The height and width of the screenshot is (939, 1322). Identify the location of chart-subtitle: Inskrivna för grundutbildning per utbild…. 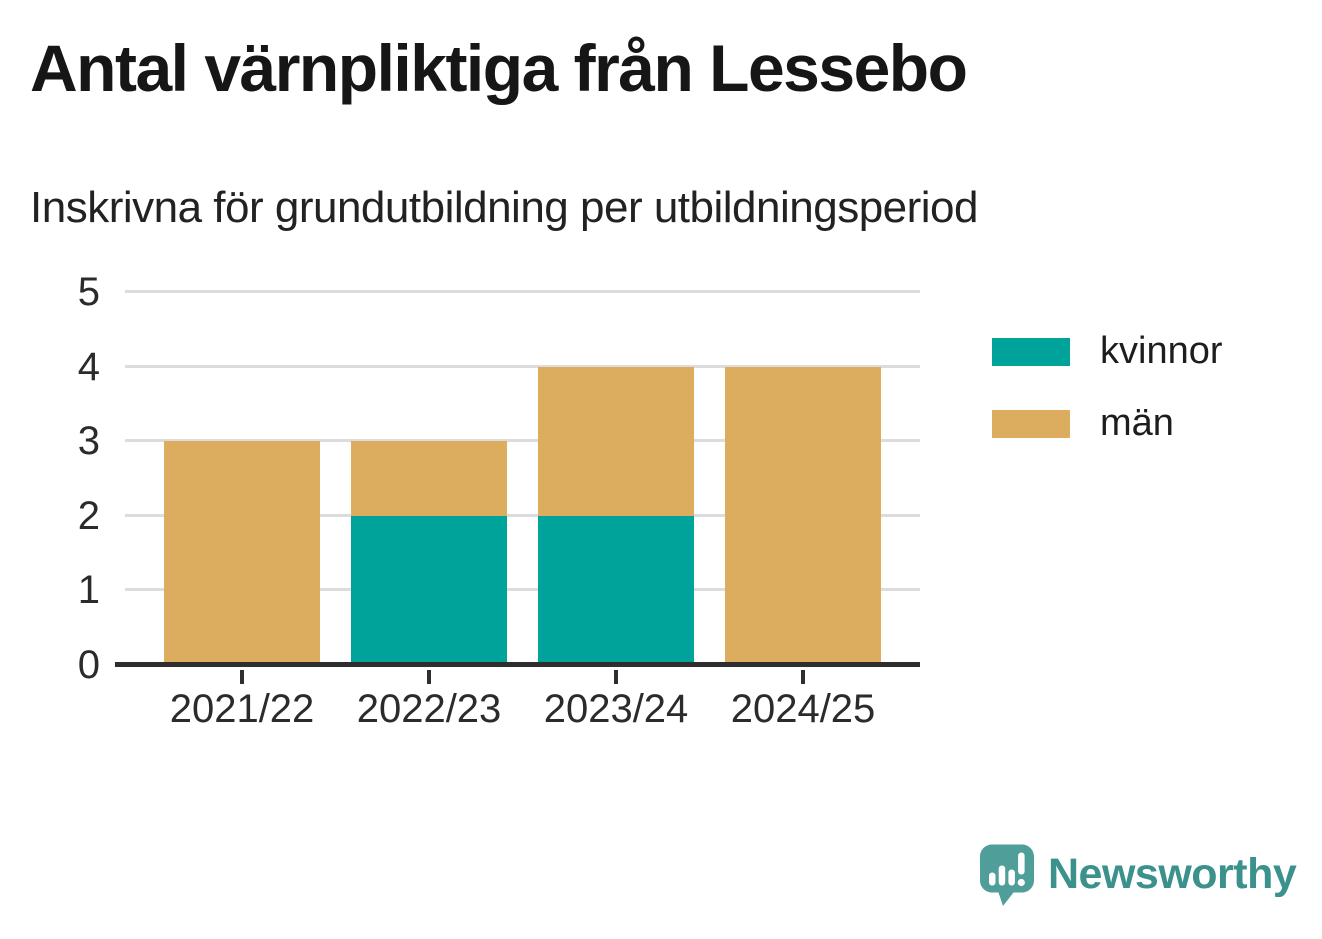
(504, 207).